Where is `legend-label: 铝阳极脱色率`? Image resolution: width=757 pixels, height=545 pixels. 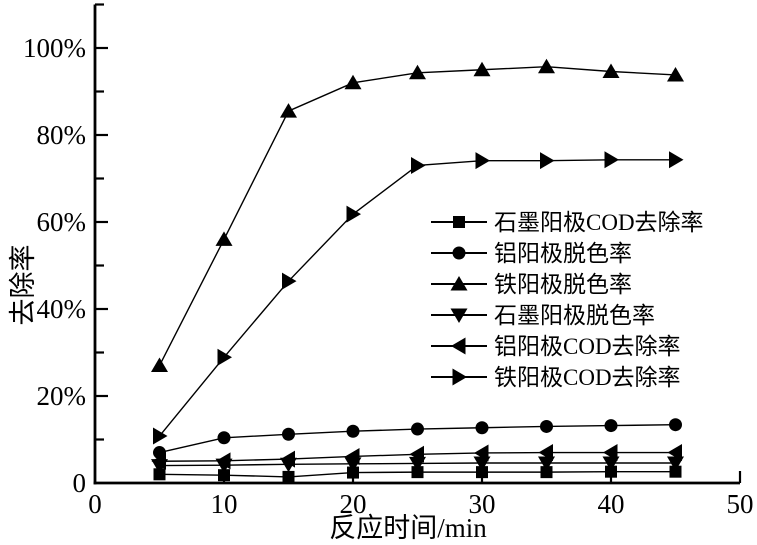
legend-label: 铝阳极脱色率 is located at coordinates (563, 253).